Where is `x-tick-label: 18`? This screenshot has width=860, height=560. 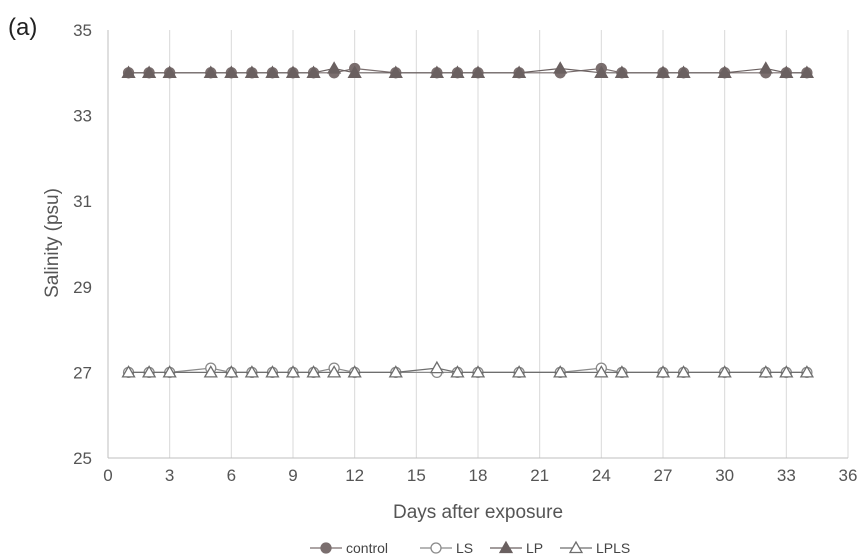
x-tick-label: 18 is located at coordinates (478, 475).